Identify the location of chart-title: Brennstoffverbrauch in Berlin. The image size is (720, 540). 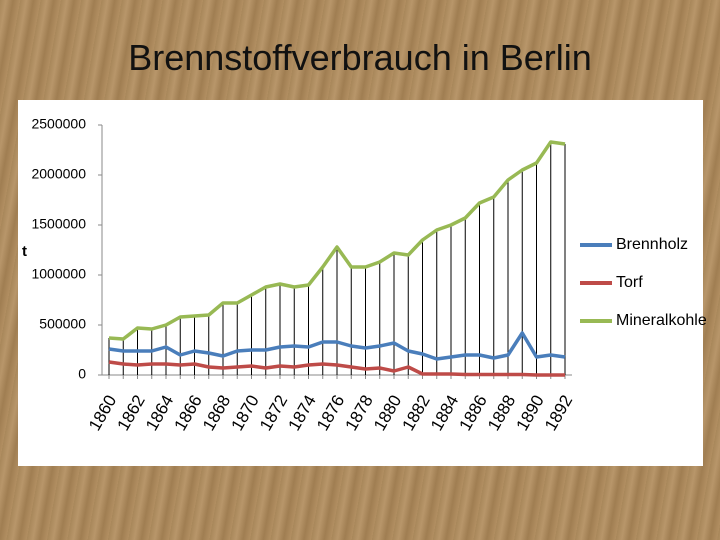
(360, 57).